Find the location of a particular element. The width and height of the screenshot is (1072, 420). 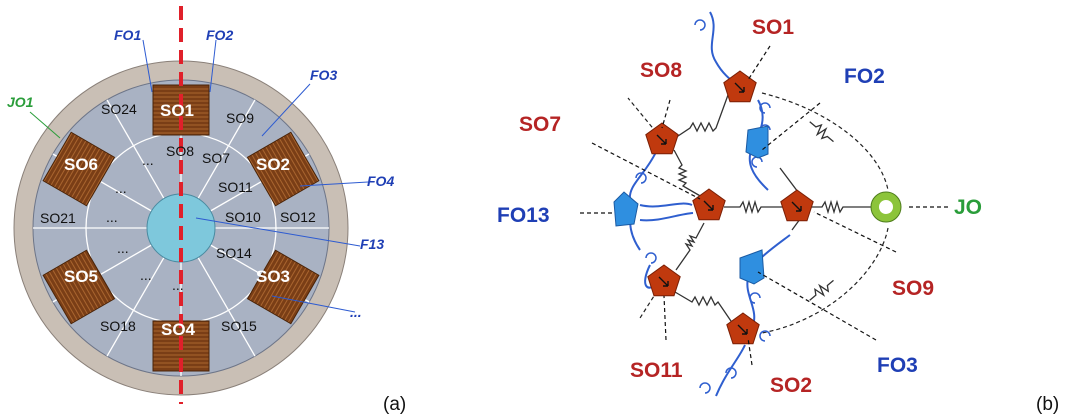

label-fo2: FO2 is located at coordinates (219, 35).